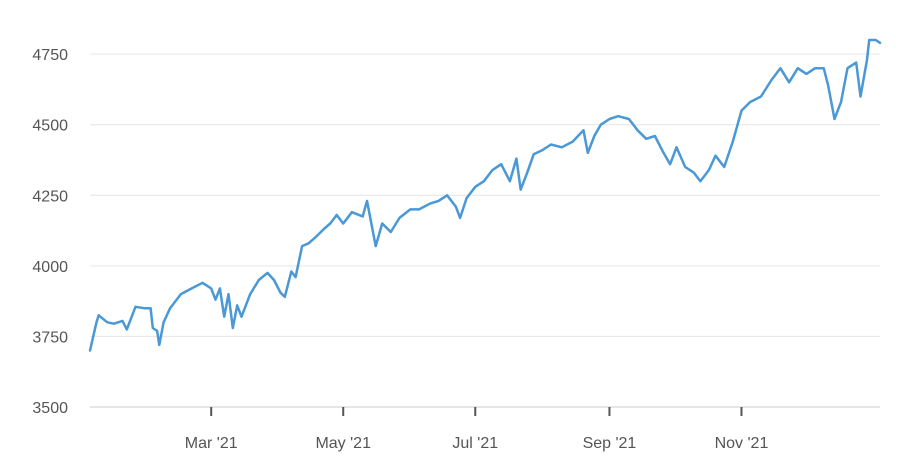  I want to click on x-tick-label: Mar '21, so click(211, 443).